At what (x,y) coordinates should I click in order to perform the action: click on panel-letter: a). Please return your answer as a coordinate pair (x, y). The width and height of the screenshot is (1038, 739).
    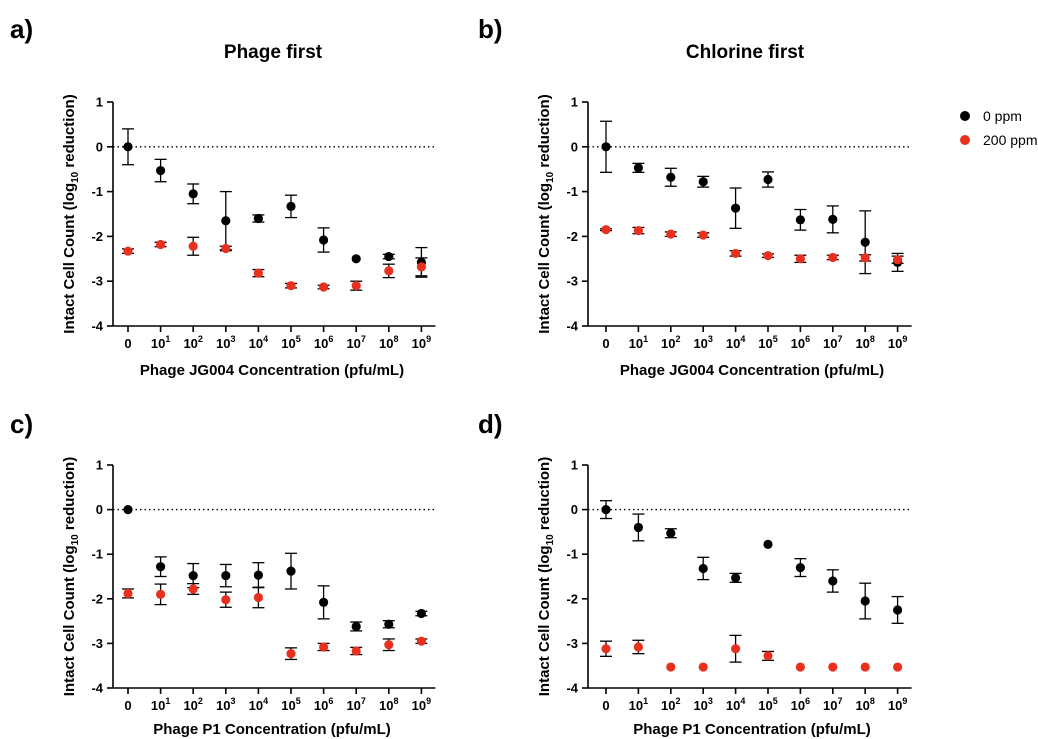
    Looking at the image, I should click on (21, 29).